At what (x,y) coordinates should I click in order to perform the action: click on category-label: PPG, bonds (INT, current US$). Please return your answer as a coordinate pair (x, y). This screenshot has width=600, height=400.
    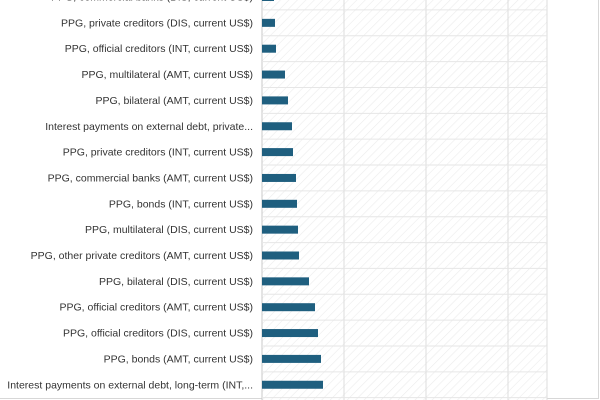
    Looking at the image, I should click on (181, 204).